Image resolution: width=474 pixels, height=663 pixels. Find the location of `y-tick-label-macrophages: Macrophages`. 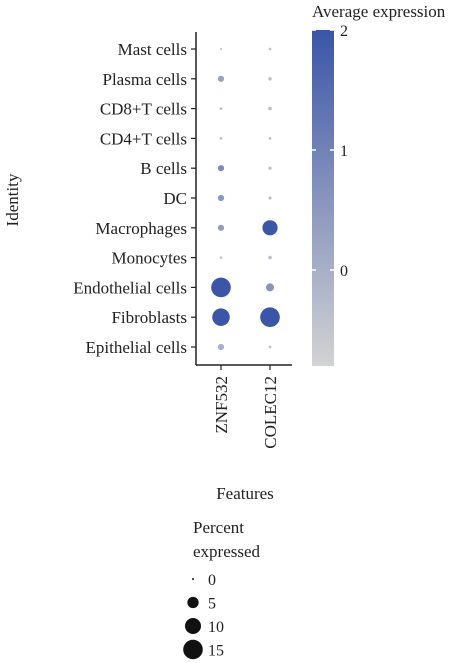

y-tick-label-macrophages: Macrophages is located at coordinates (141, 228).